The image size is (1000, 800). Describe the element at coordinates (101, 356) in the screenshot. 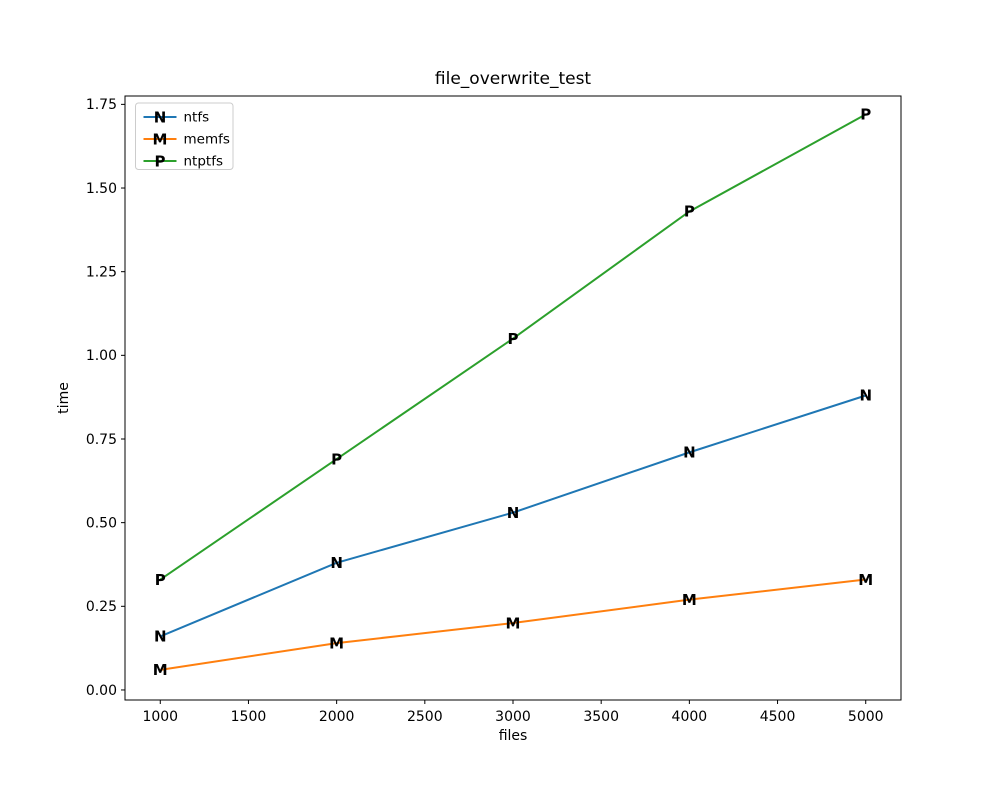

I see `y-tick-label: 1.00` at that location.